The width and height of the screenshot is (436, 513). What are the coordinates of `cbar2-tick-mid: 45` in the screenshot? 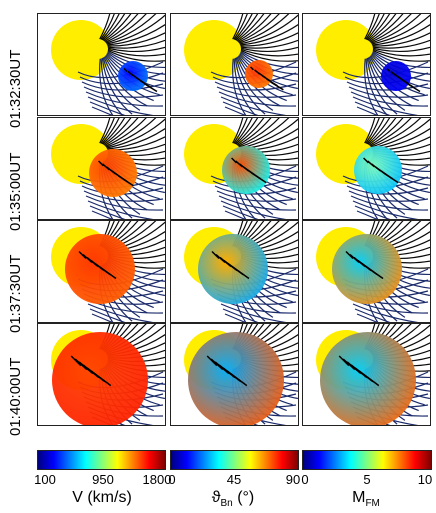 It's located at (234, 479).